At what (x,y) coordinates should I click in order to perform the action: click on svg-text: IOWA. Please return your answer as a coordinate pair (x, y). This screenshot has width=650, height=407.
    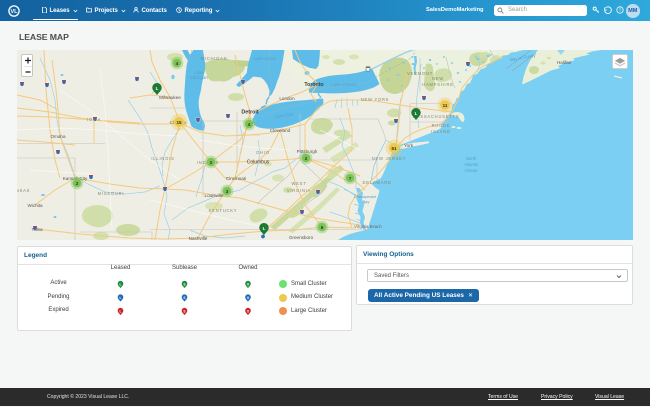
    Looking at the image, I should click on (94, 119).